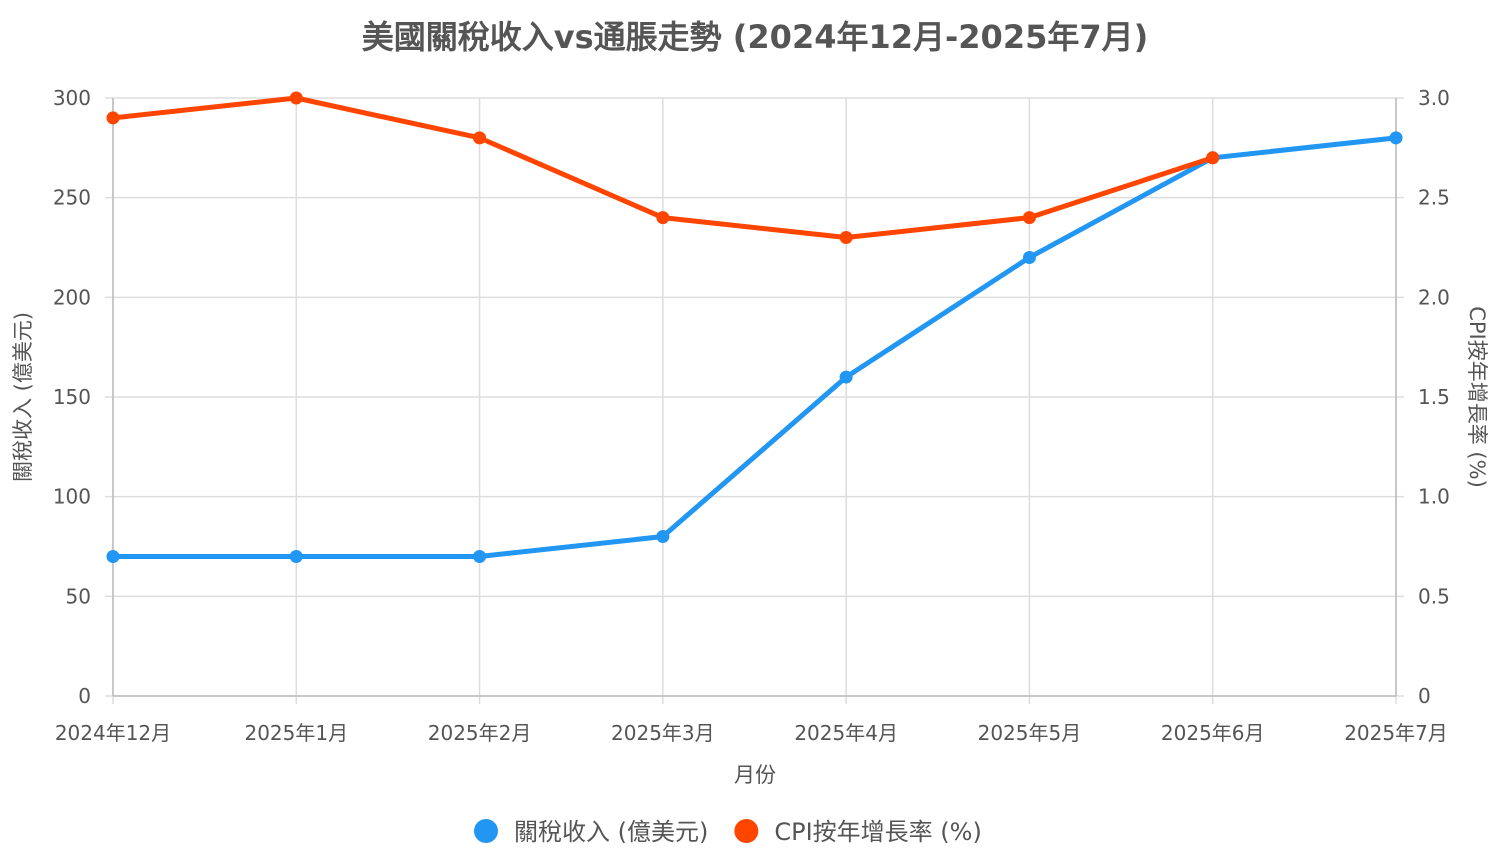  Describe the element at coordinates (846, 733) in the screenshot. I see `x-tick-label: 2025年4月` at that location.